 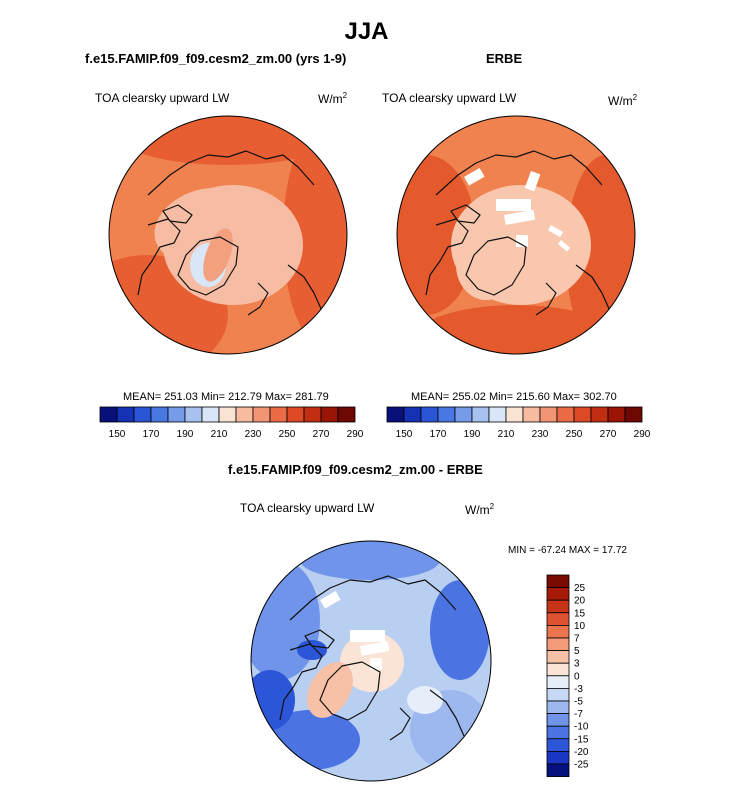 What do you see at coordinates (578, 702) in the screenshot?
I see `diff-colorbar-tick-label: -5` at bounding box center [578, 702].